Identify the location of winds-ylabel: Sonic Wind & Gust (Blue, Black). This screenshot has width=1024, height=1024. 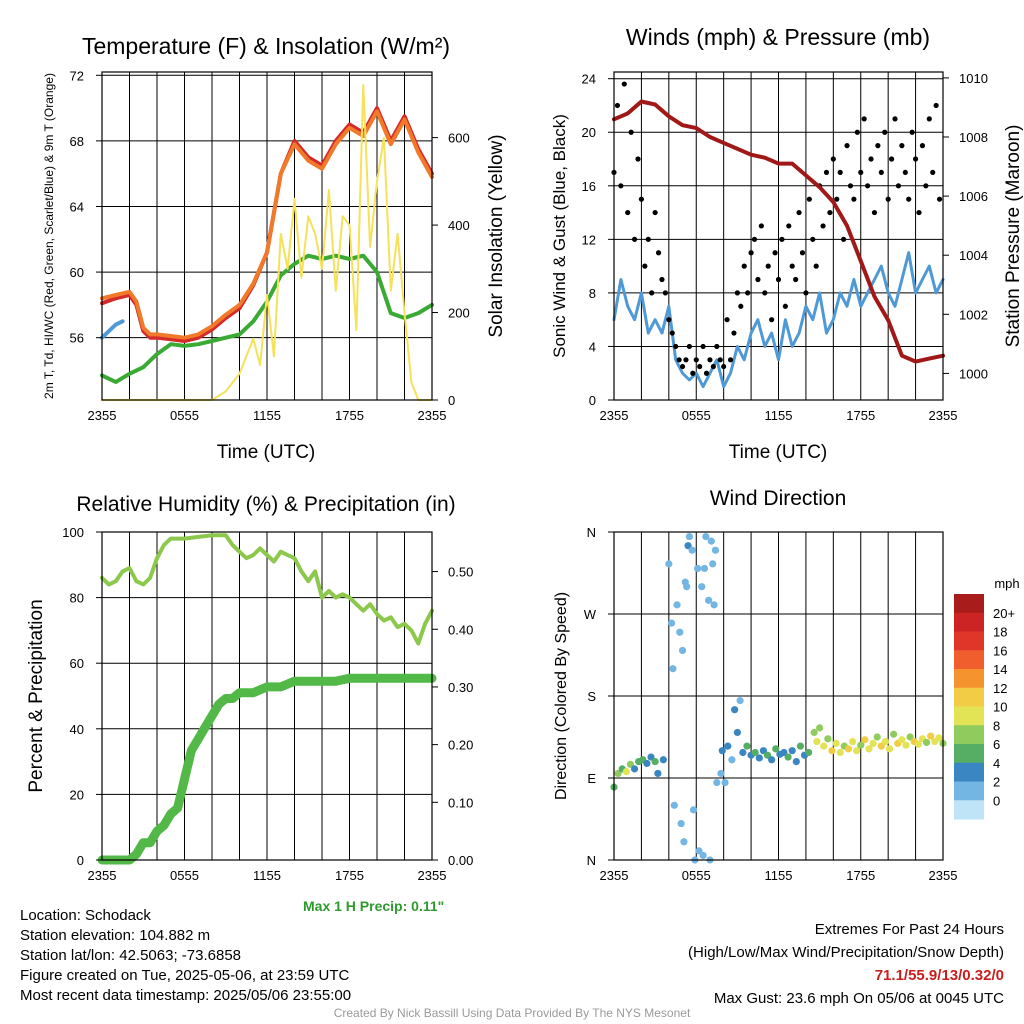
(559, 236).